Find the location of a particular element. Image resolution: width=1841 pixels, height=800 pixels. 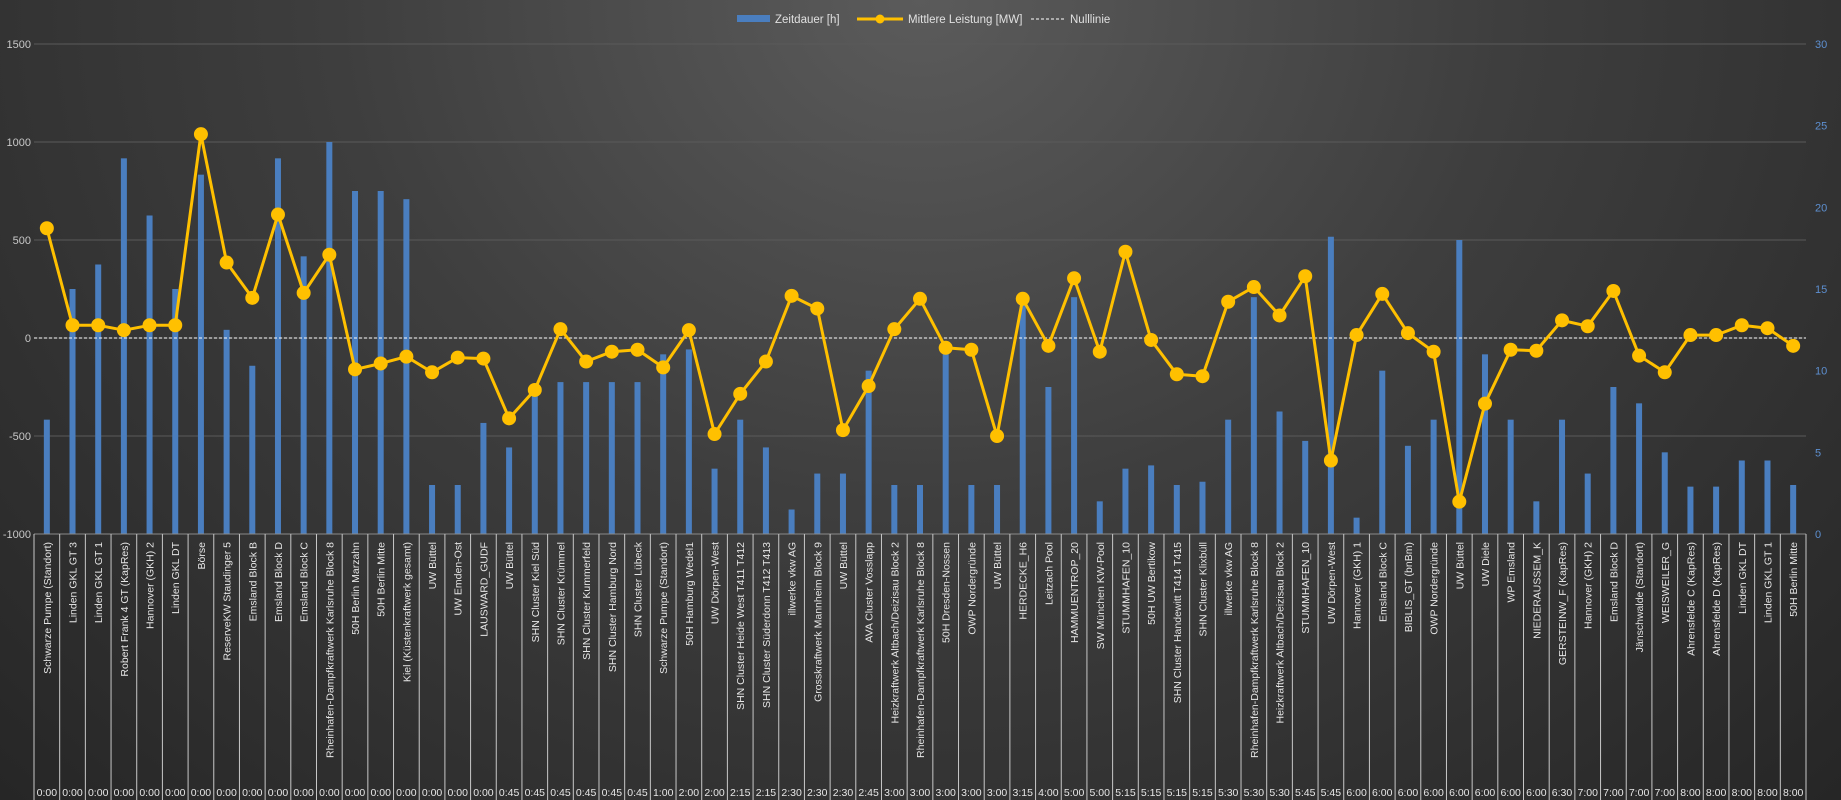

x-time-label: 4:00 is located at coordinates (1048, 793).